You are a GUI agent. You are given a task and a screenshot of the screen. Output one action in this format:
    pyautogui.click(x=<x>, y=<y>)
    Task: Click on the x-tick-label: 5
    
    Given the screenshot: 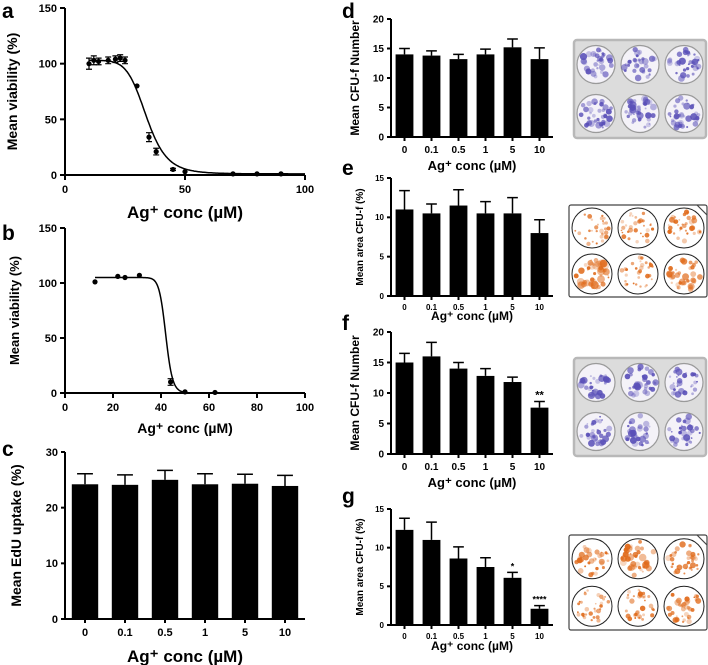 What is the action you would take?
    pyautogui.click(x=245, y=633)
    